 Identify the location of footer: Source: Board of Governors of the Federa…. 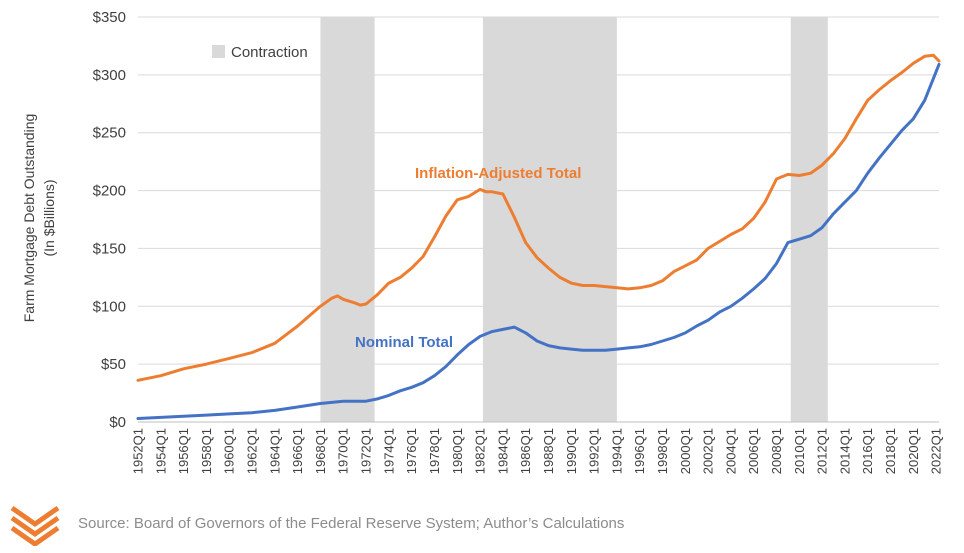
(482, 525).